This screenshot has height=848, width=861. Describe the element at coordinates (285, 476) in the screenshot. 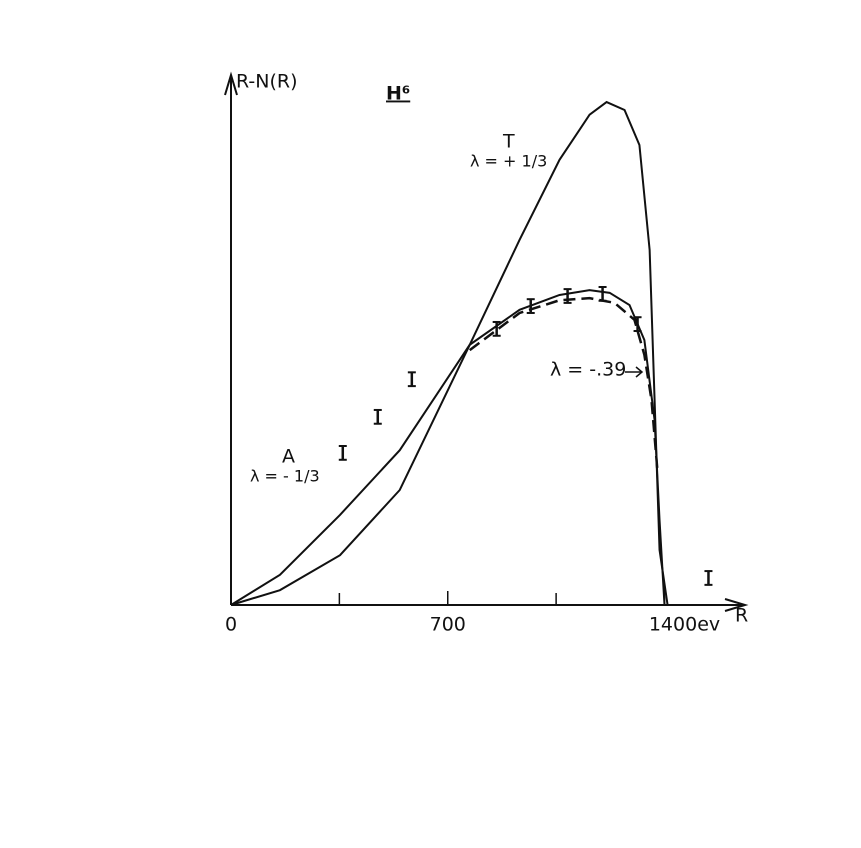

I see `curve-lambda-label: λ = - 1/3` at that location.